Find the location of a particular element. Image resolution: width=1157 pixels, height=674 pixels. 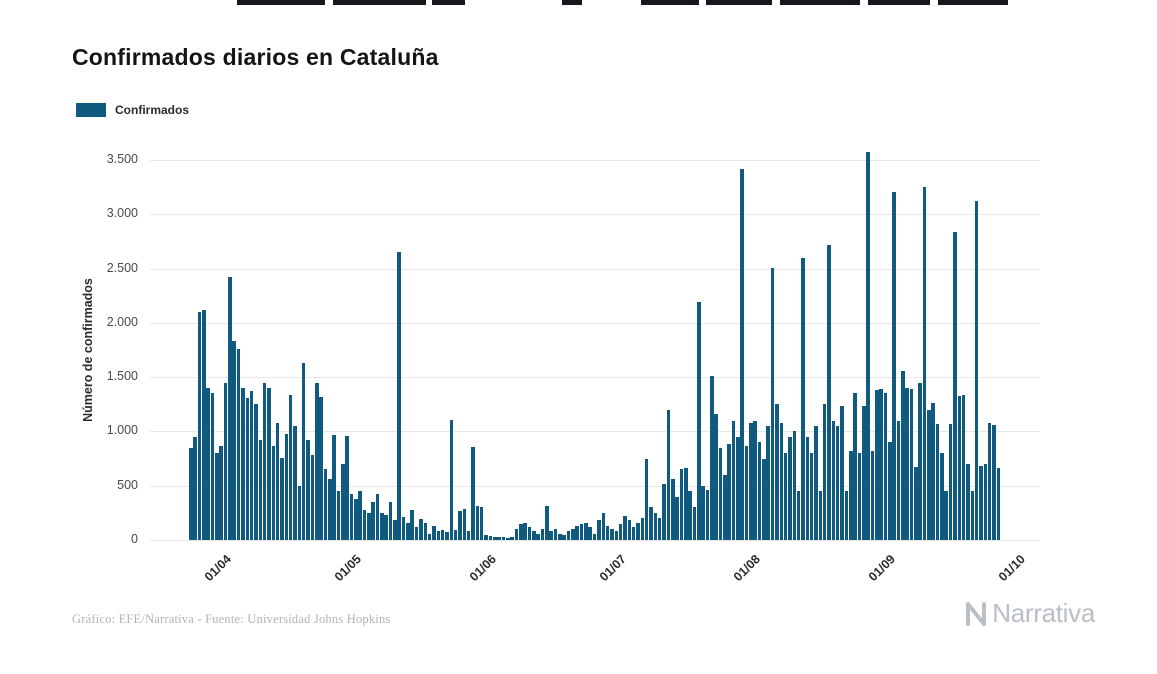

y-tick-label: 1.500 is located at coordinates (122, 376).